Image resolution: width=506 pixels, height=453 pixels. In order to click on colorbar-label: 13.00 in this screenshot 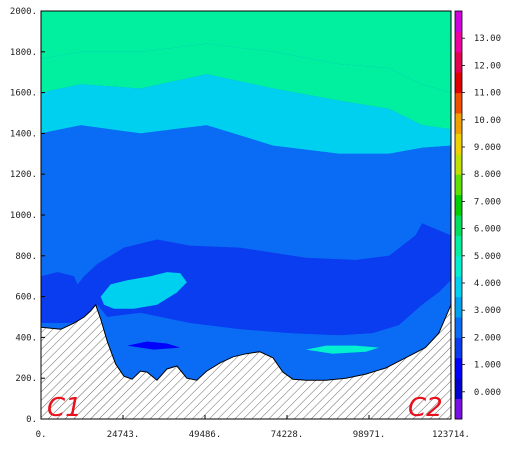, I will do `click(487, 39)`.